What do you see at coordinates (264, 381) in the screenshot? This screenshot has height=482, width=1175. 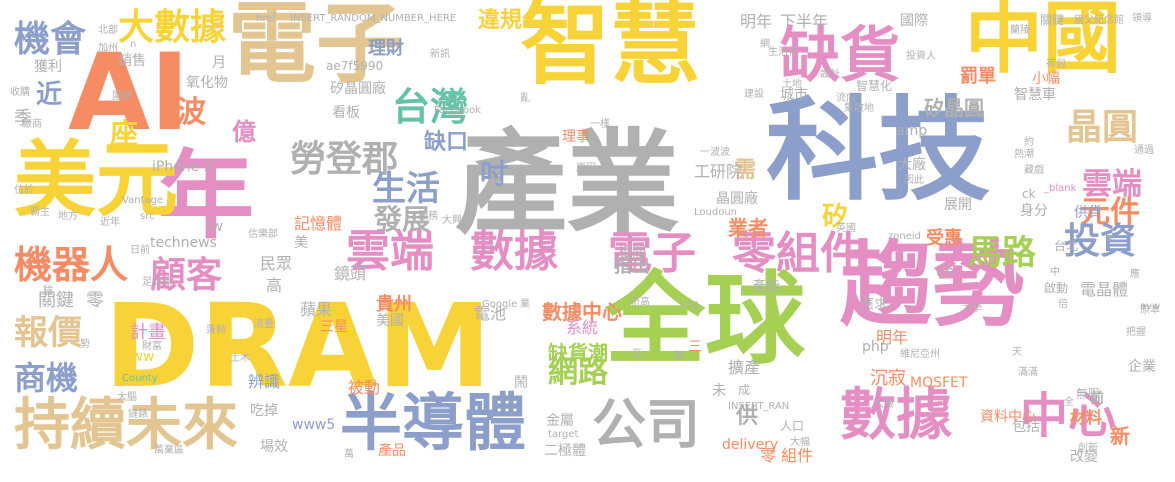 I see `cloud-word: 辨識` at bounding box center [264, 381].